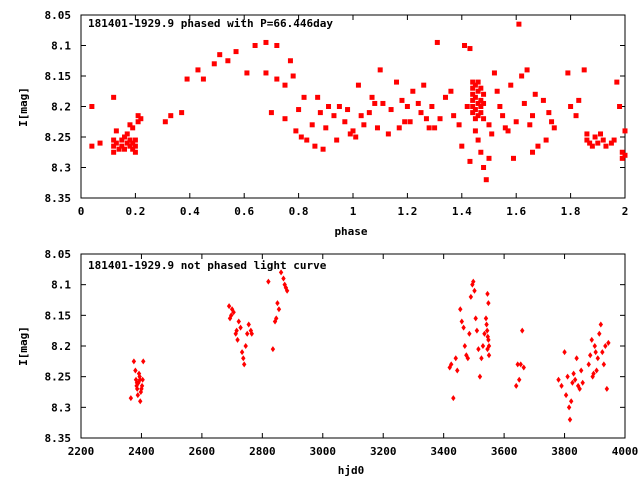 The height and width of the screenshot is (480, 640). What do you see at coordinates (23, 346) in the screenshot?
I see `y-axis-title-mag-bottom: I[mag]` at bounding box center [23, 346].